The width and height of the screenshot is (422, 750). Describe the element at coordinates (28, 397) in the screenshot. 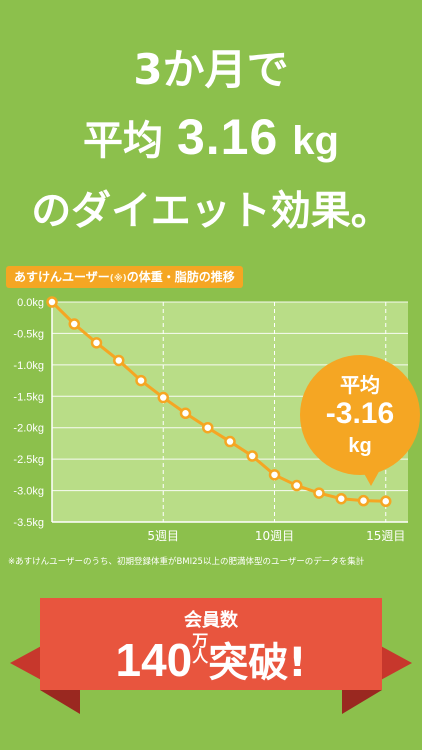

I see `y-tick-label: -1.5kg` at that location.